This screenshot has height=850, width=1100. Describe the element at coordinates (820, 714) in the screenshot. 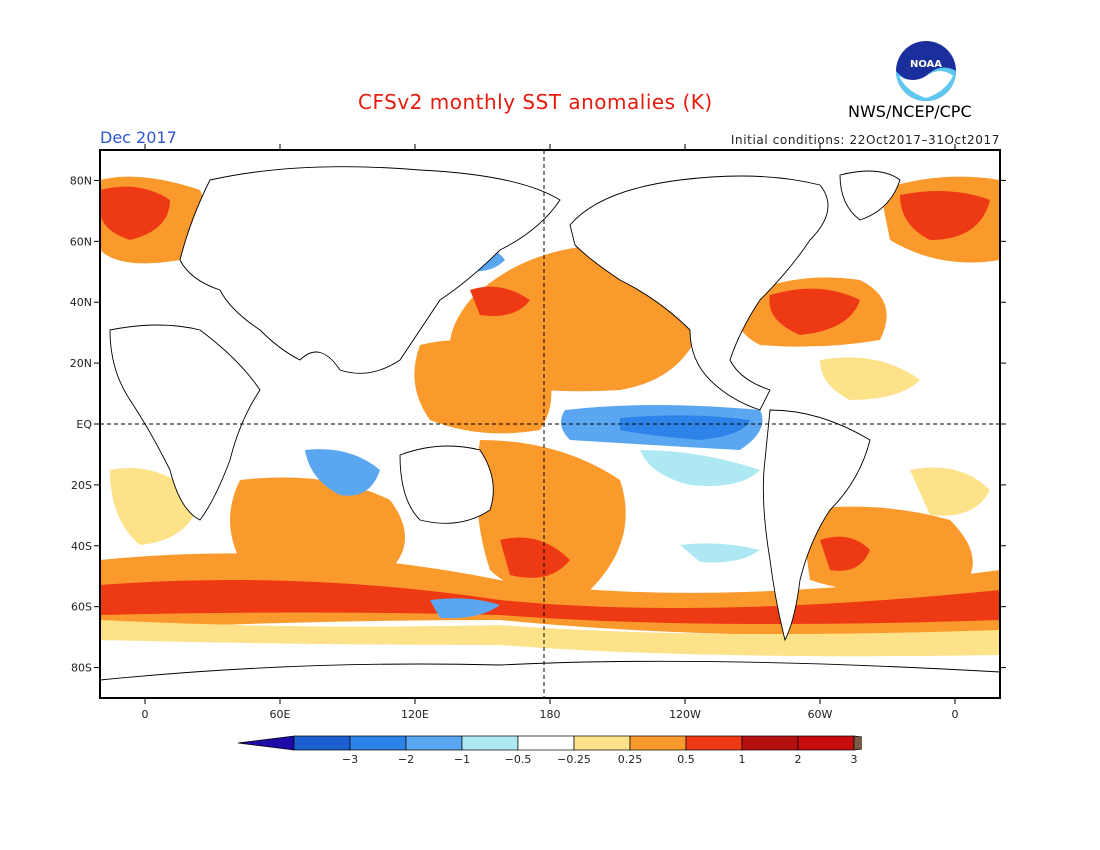

I see `lon-label: 60W` at that location.